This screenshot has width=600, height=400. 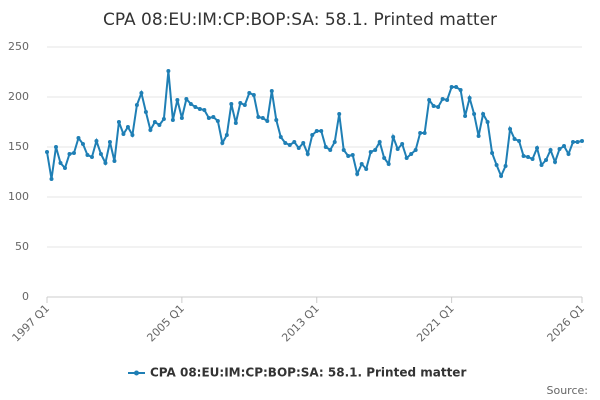 What do you see at coordinates (25, 296) in the screenshot?
I see `y-tick-label: 0` at bounding box center [25, 296].